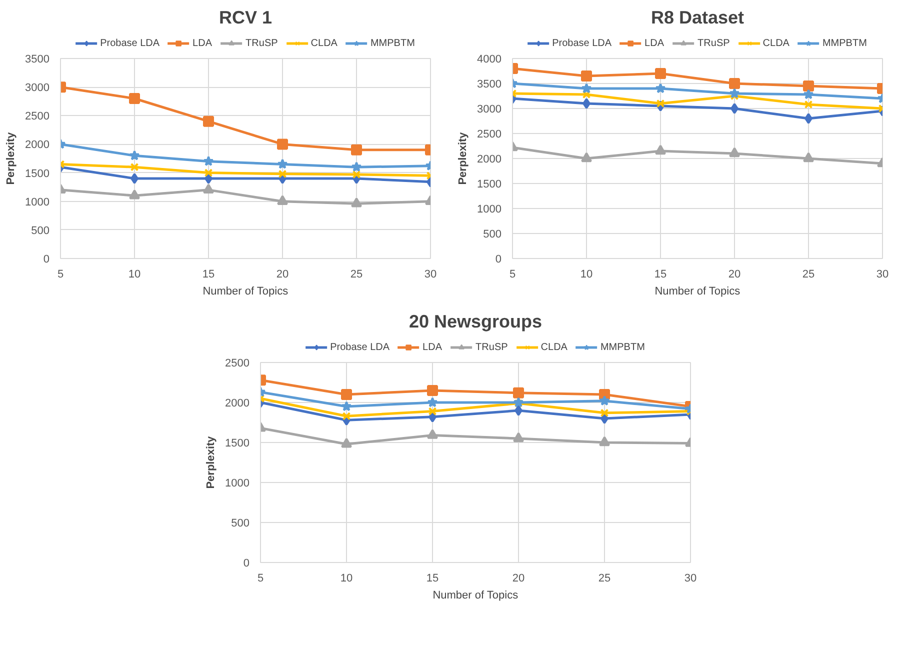  What do you see at coordinates (489, 60) in the screenshot?
I see `y-tick-label: 4000` at bounding box center [489, 60].